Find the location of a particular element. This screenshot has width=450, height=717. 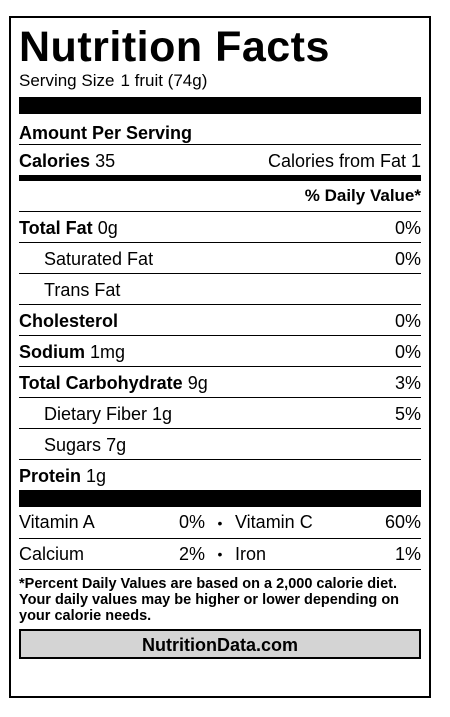

nutrient-row-total-carbohydrate: Total Carbohydrate 9g 3% is located at coordinates (220, 381).